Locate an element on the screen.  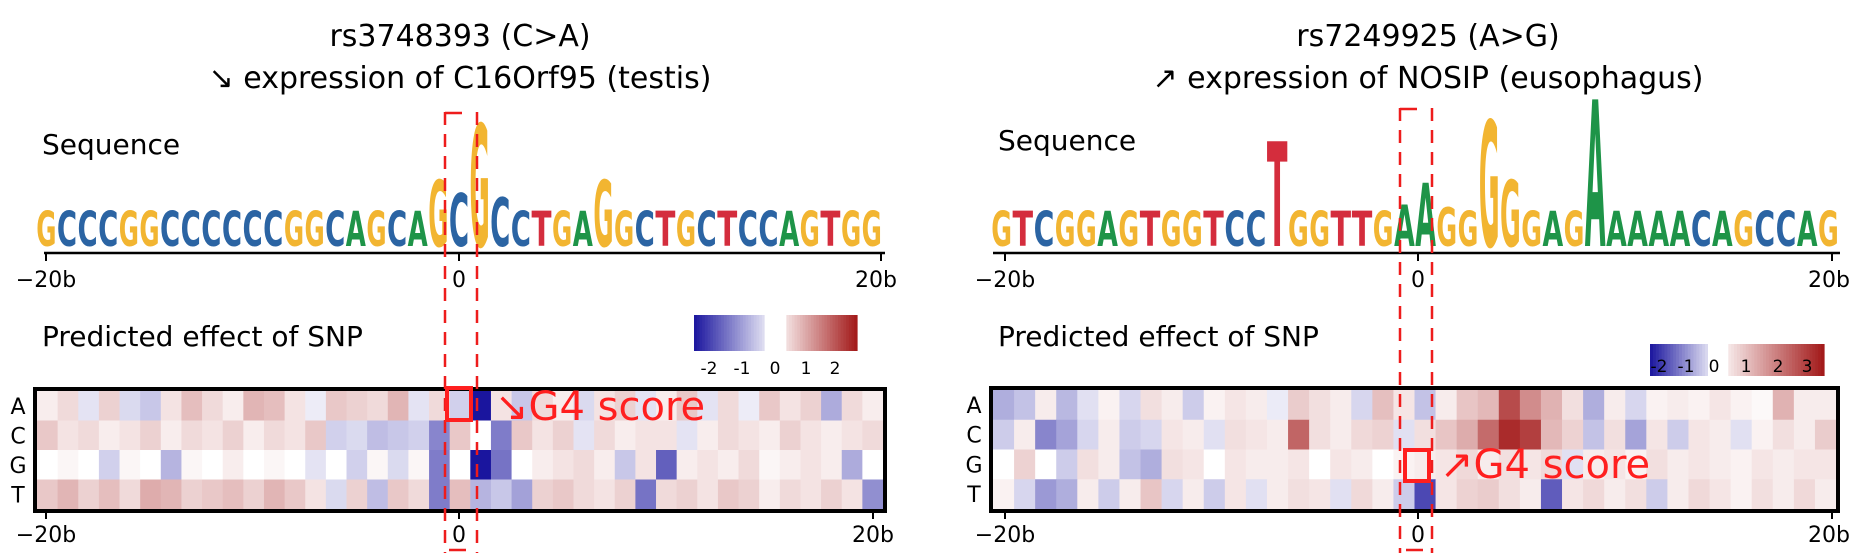
panel-title-line2: ↘ expression of C16Orf95 (testis) is located at coordinates (460, 78).